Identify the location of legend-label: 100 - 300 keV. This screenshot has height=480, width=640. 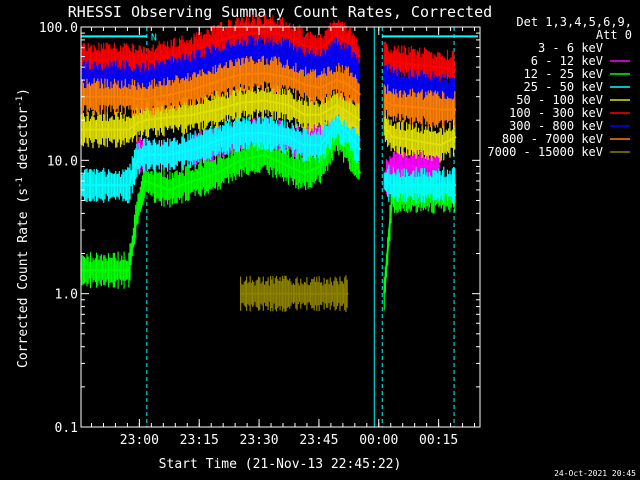
(556, 113).